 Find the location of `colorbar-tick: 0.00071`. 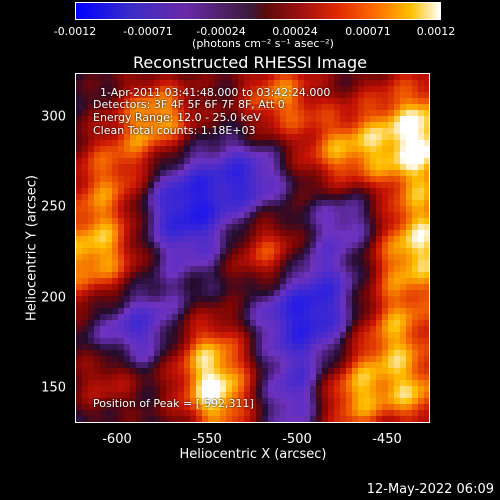

colorbar-tick: 0.00071 is located at coordinates (368, 31).